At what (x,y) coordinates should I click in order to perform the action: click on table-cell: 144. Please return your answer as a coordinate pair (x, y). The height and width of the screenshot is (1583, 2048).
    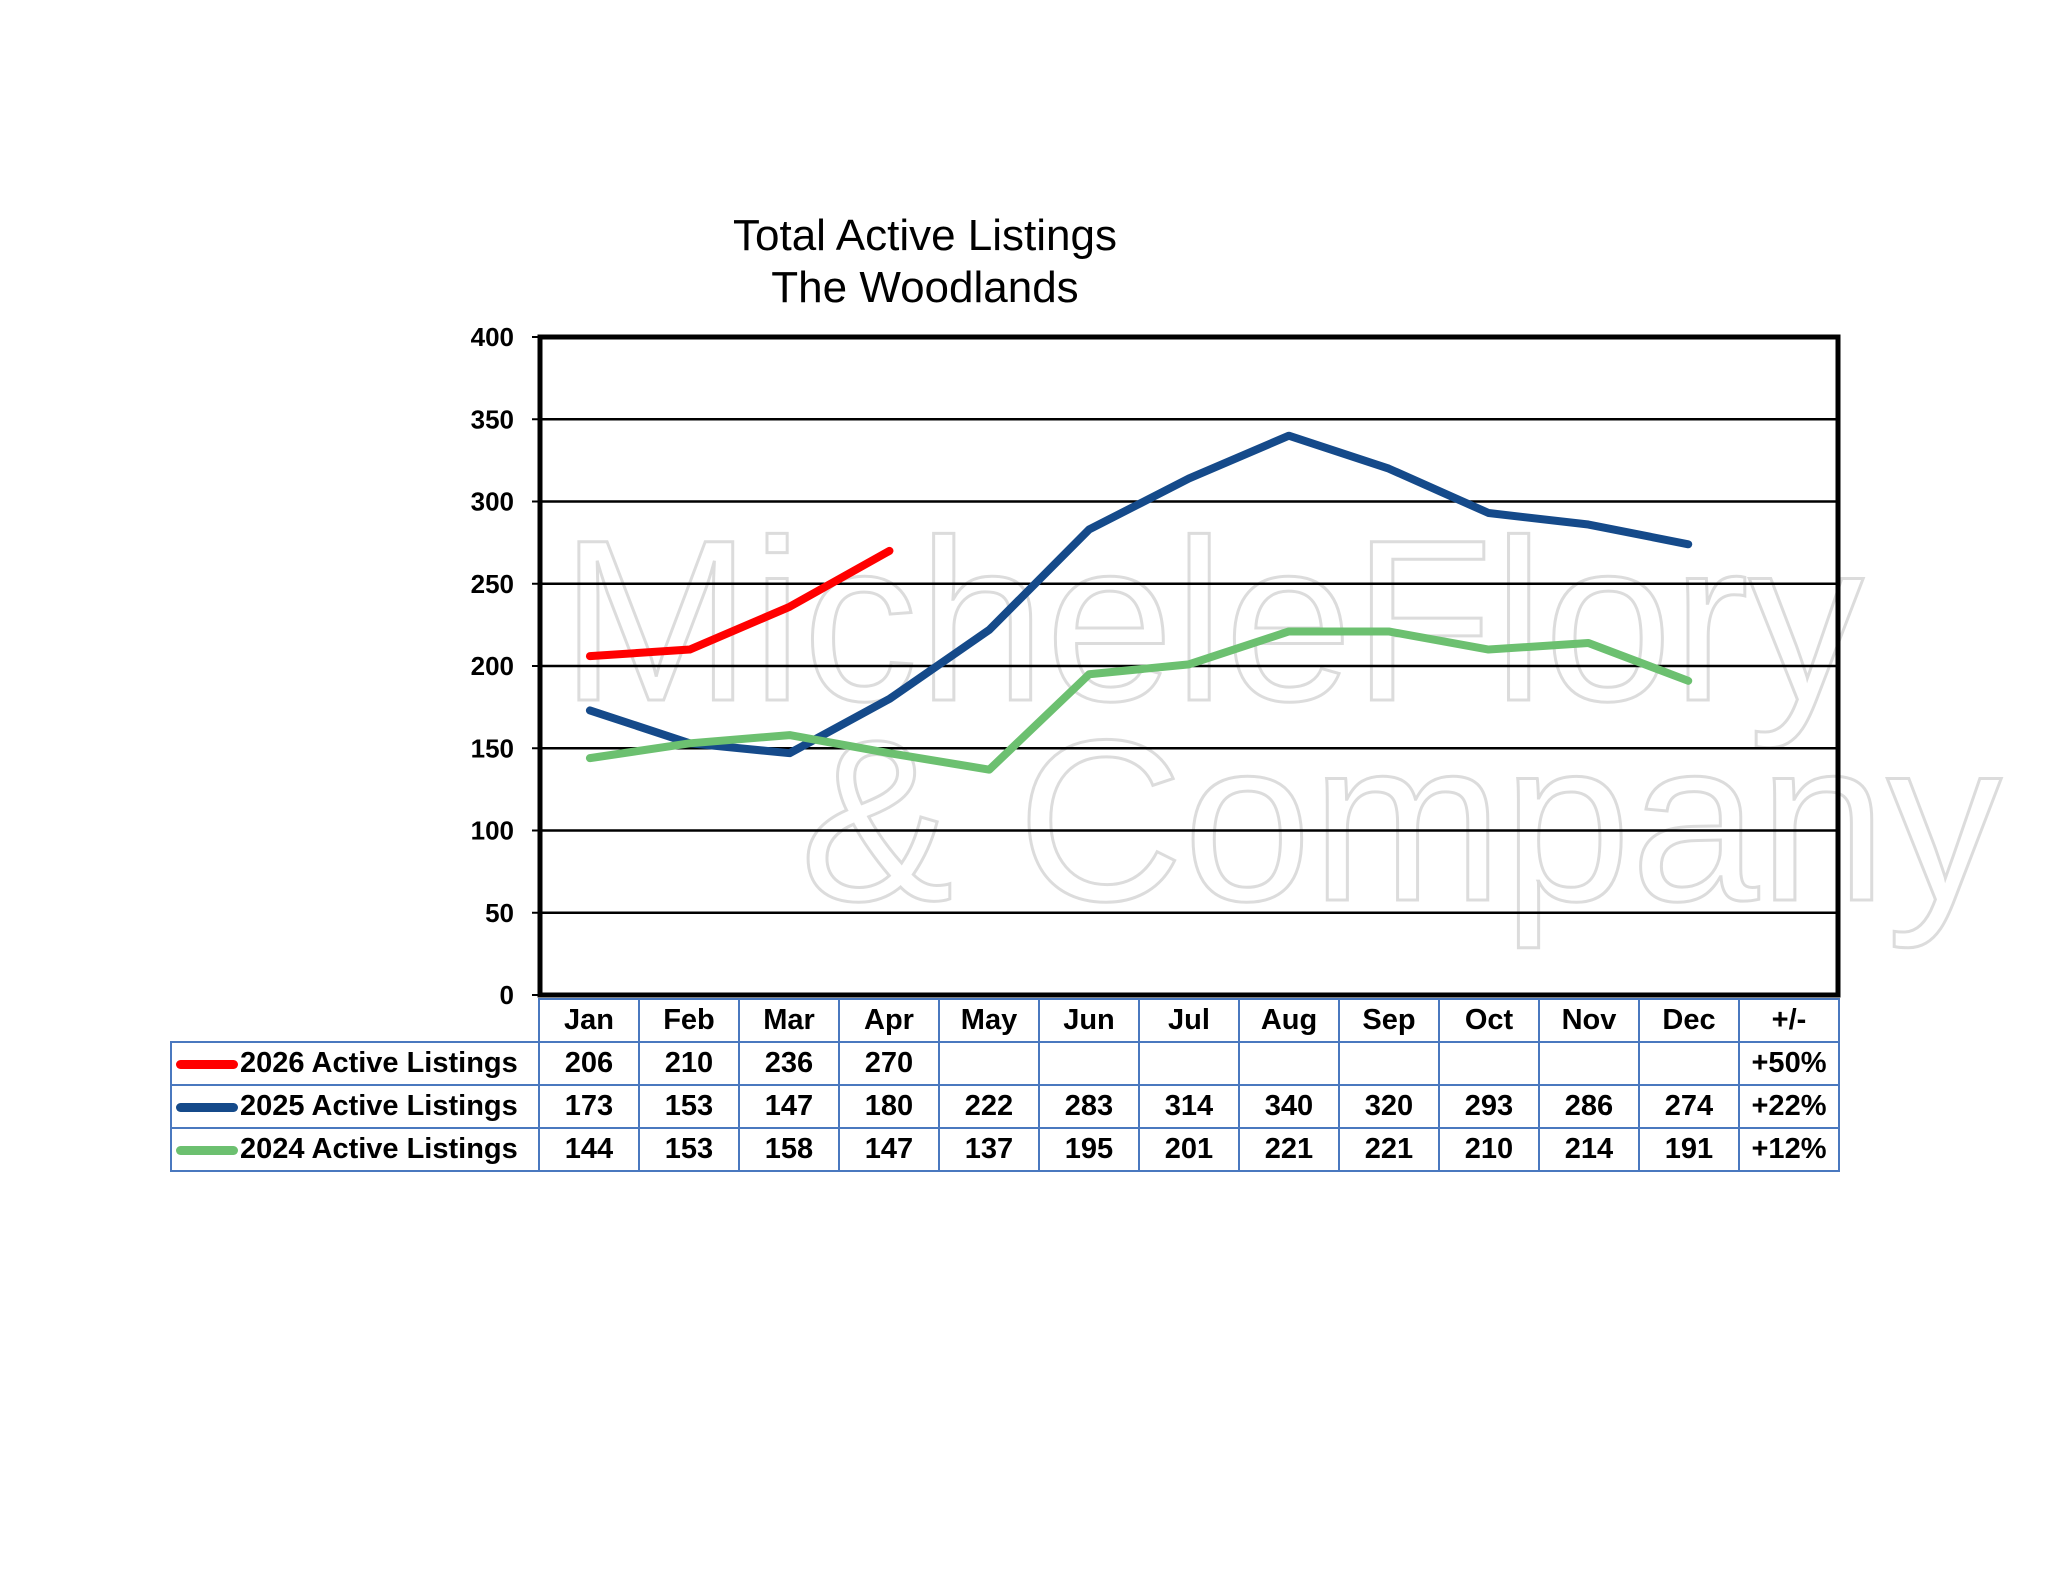
    Looking at the image, I should click on (589, 1149).